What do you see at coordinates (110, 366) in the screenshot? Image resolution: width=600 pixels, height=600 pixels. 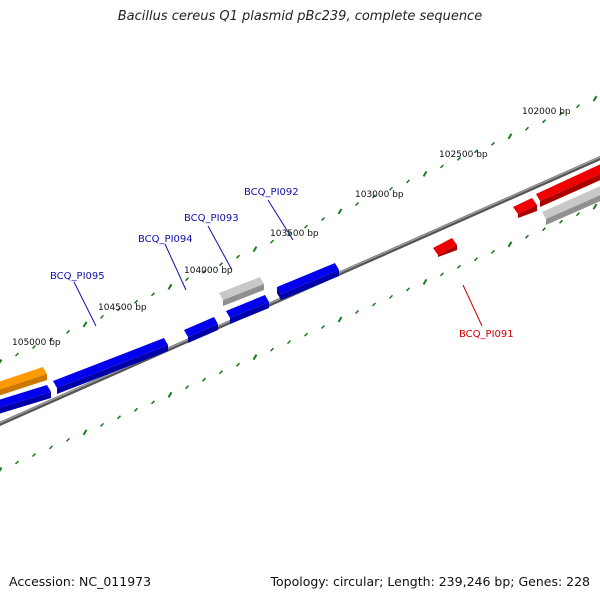 I see `gene-BCQ_PI095` at bounding box center [110, 366].